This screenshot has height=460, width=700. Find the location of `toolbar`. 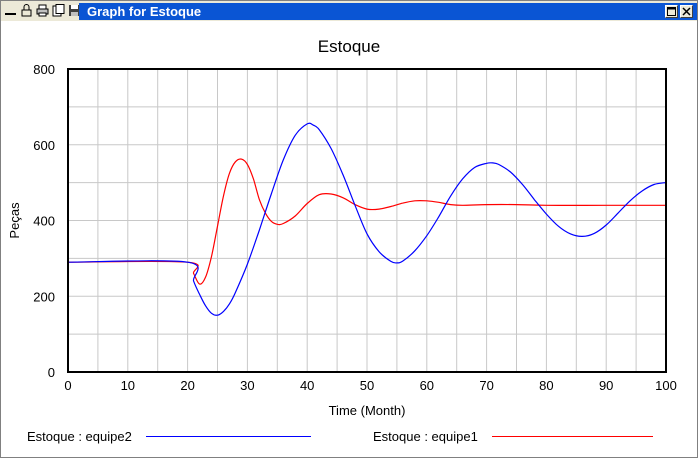

toolbar is located at coordinates (42, 11).